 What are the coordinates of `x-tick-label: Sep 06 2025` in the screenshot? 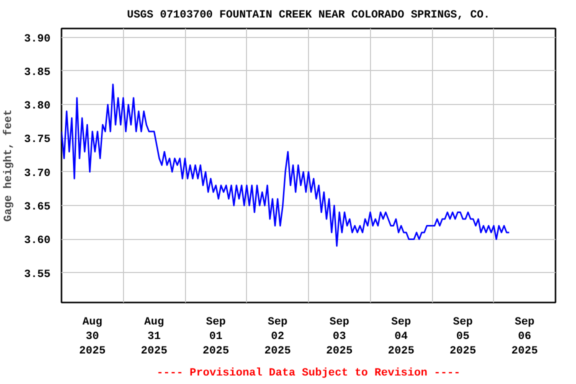 It's located at (524, 337).